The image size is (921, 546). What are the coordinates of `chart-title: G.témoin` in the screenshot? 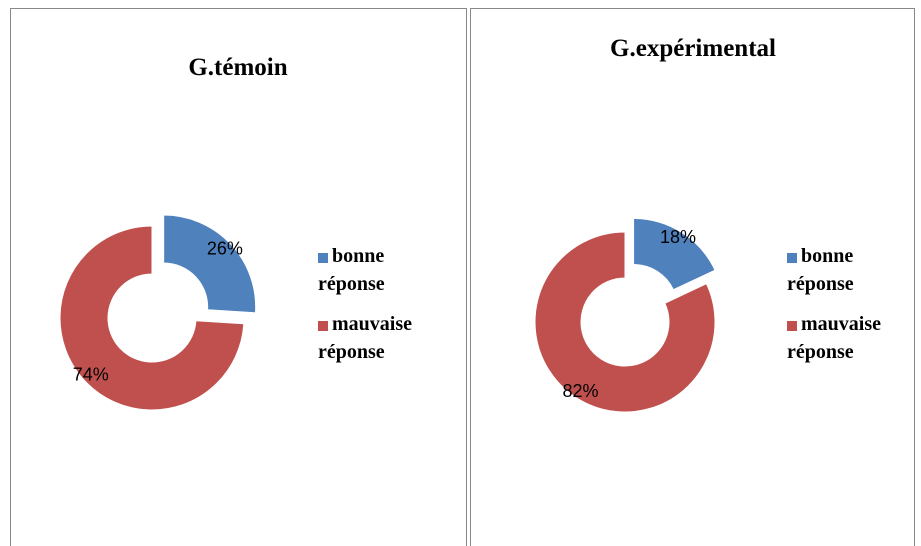 It's located at (237, 67).